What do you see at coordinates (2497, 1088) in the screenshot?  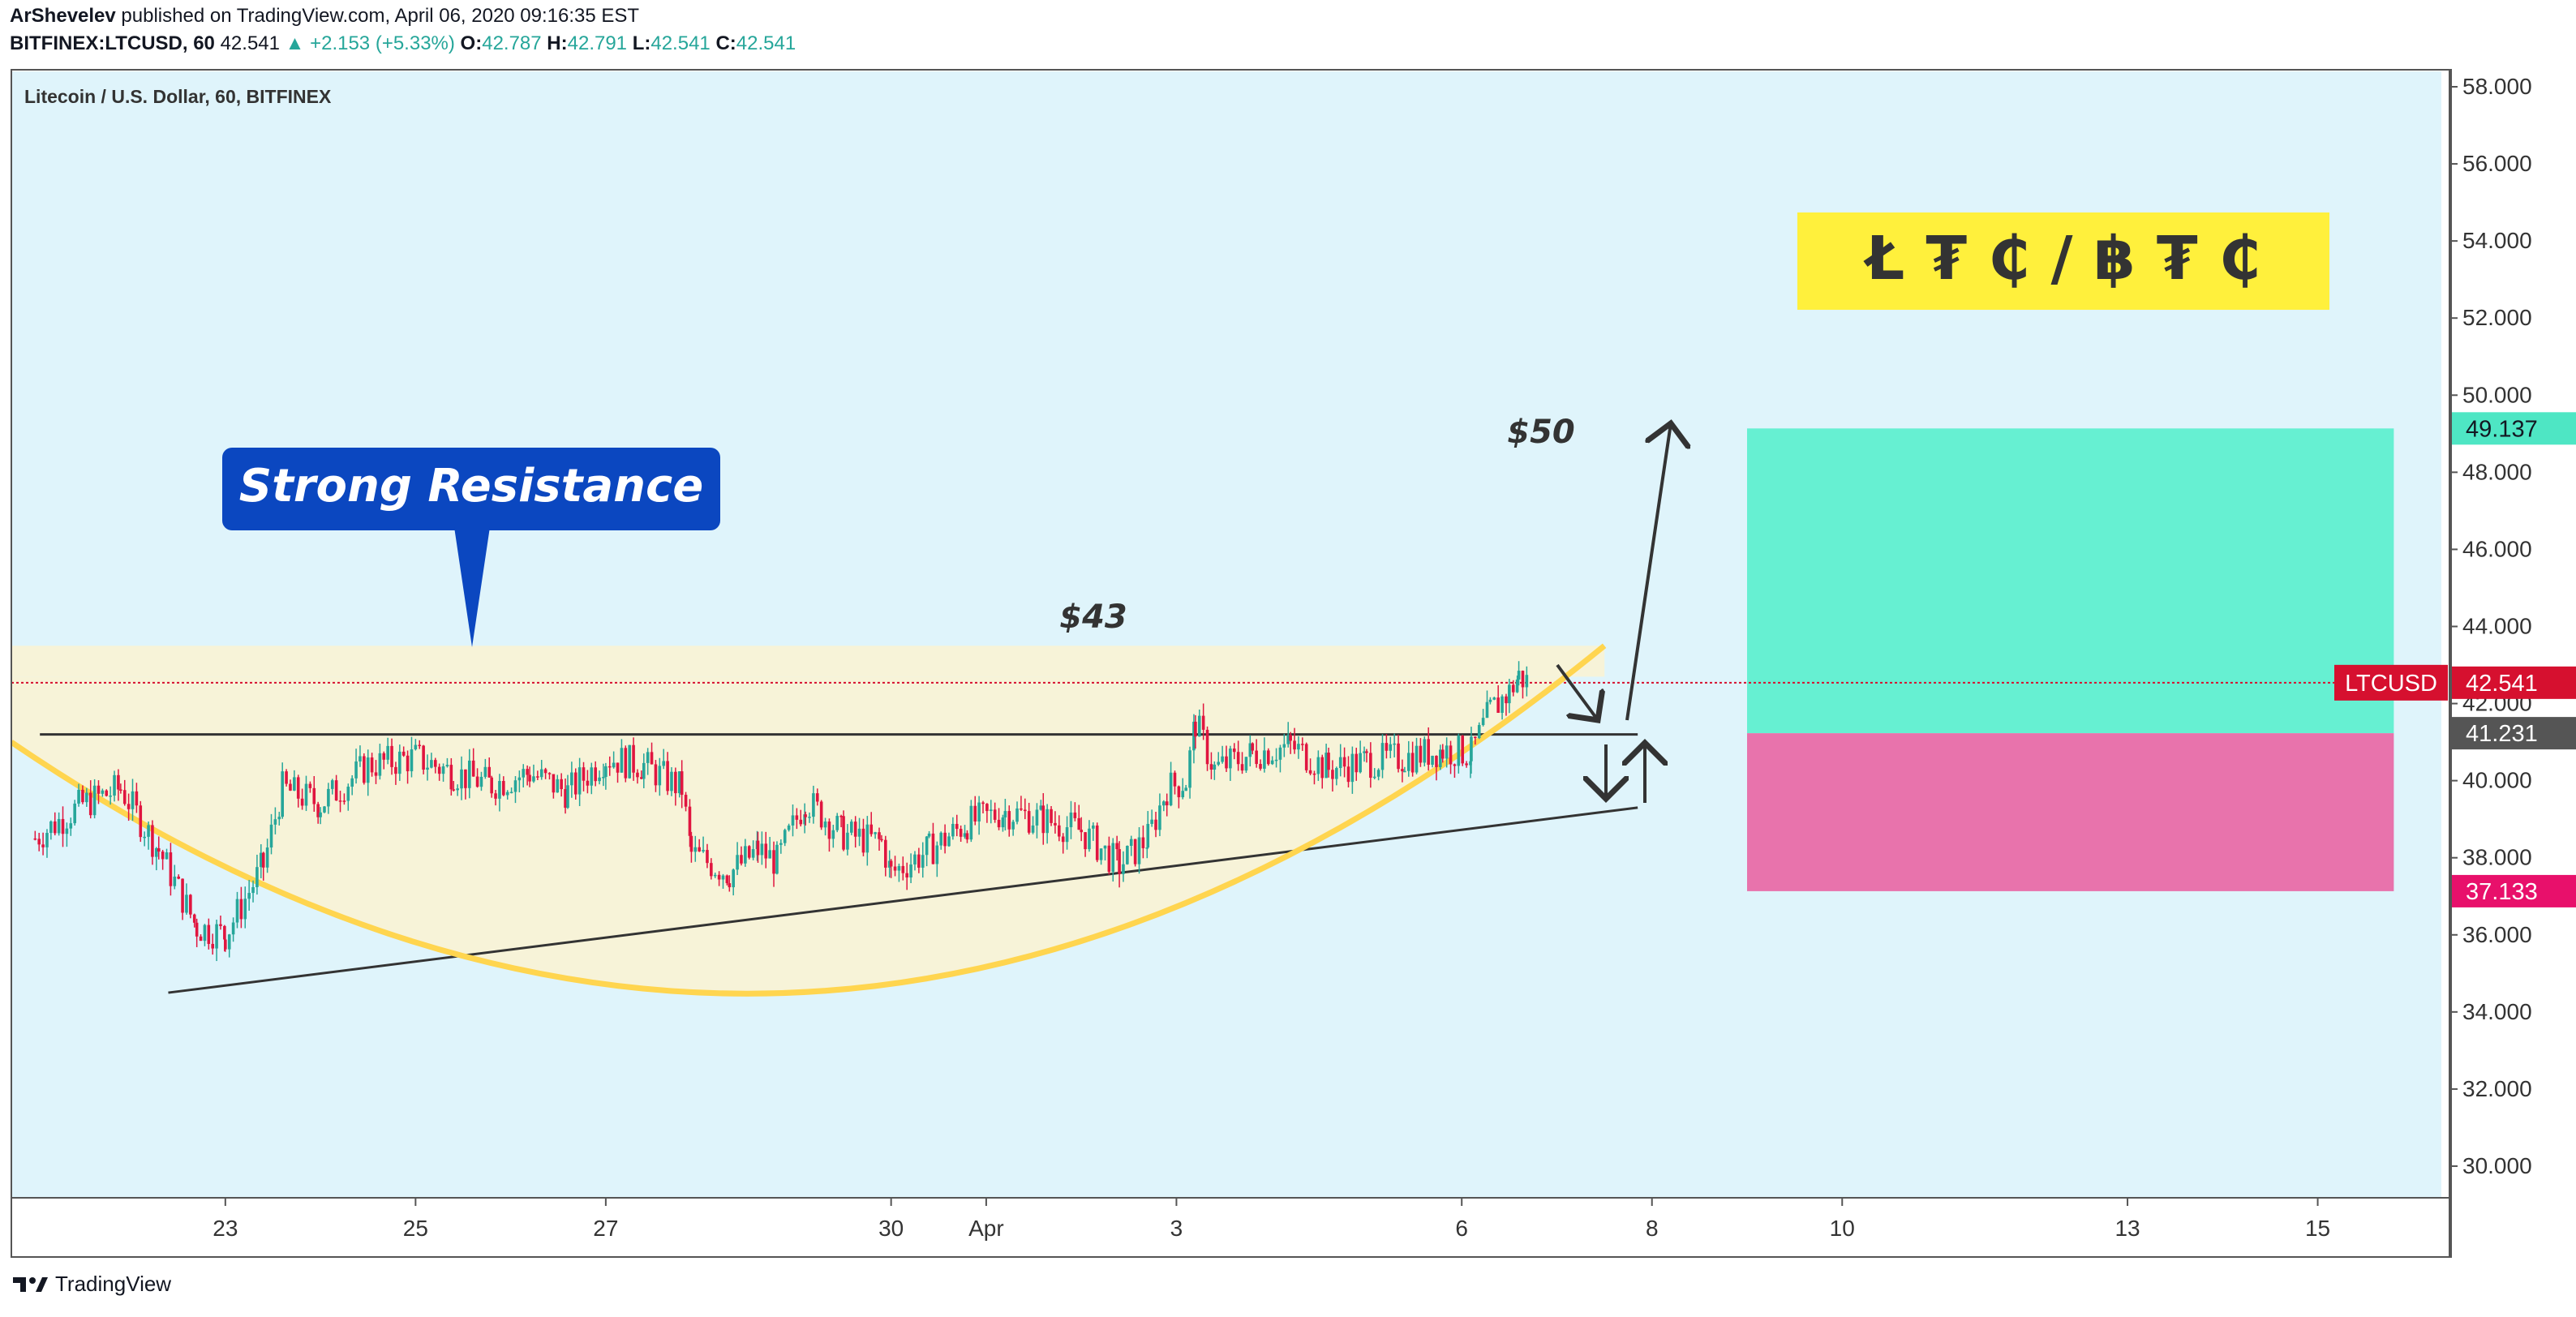 I see `y-tick-label: 32.000` at bounding box center [2497, 1088].